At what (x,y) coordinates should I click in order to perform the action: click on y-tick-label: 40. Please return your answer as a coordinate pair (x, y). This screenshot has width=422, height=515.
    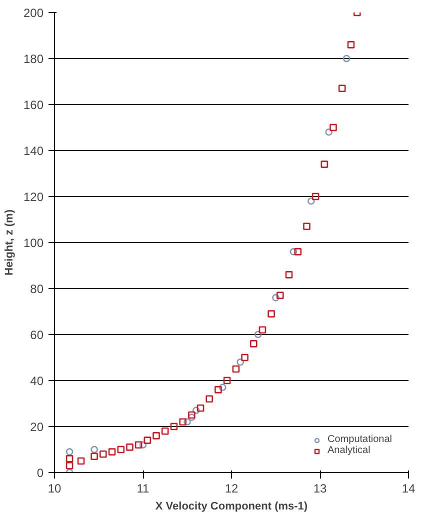
    Looking at the image, I should click on (37, 381).